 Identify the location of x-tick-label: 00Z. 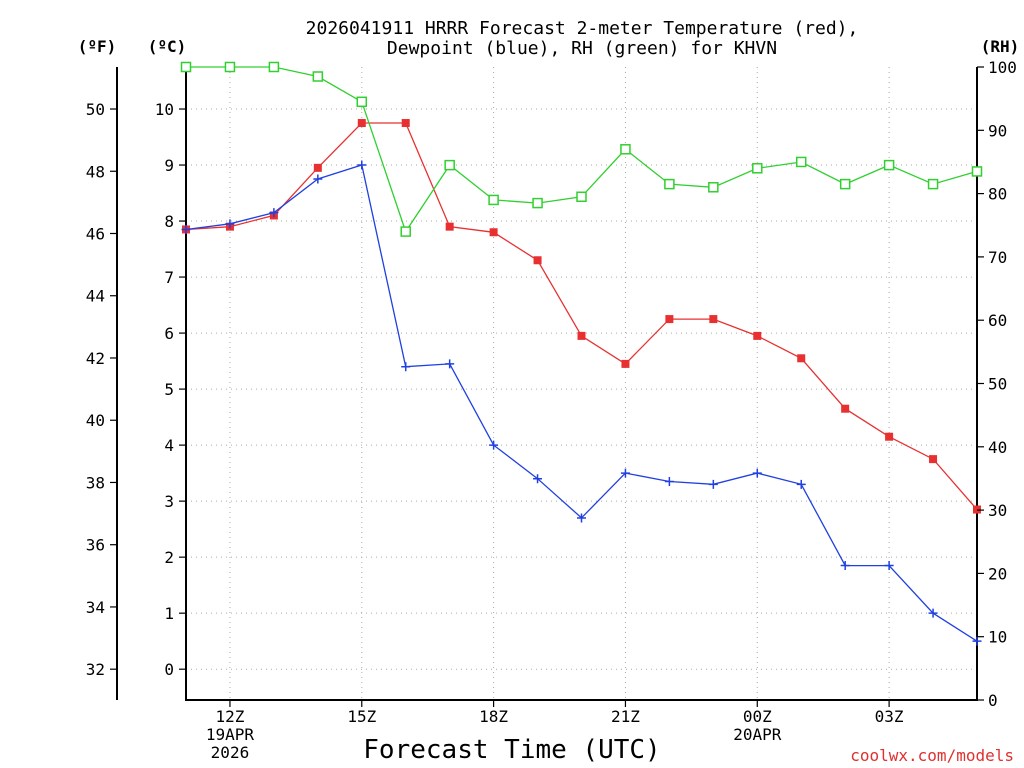
(757, 716).